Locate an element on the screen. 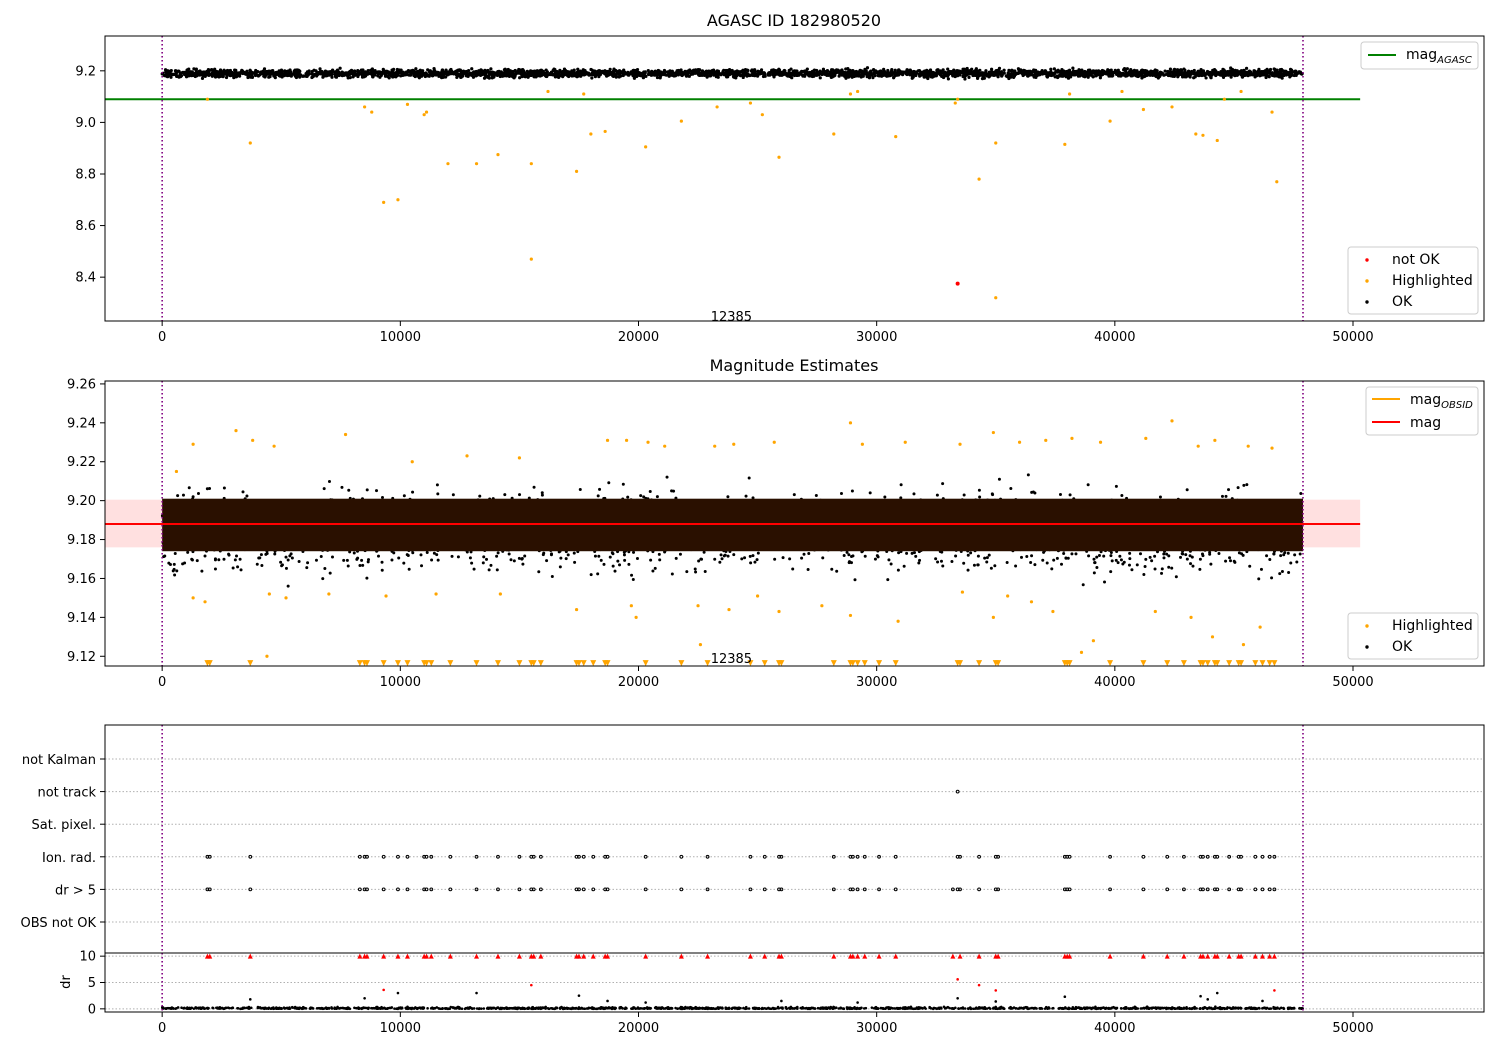 The width and height of the screenshot is (1500, 1050). x-tick-label: 40000 is located at coordinates (1114, 337).